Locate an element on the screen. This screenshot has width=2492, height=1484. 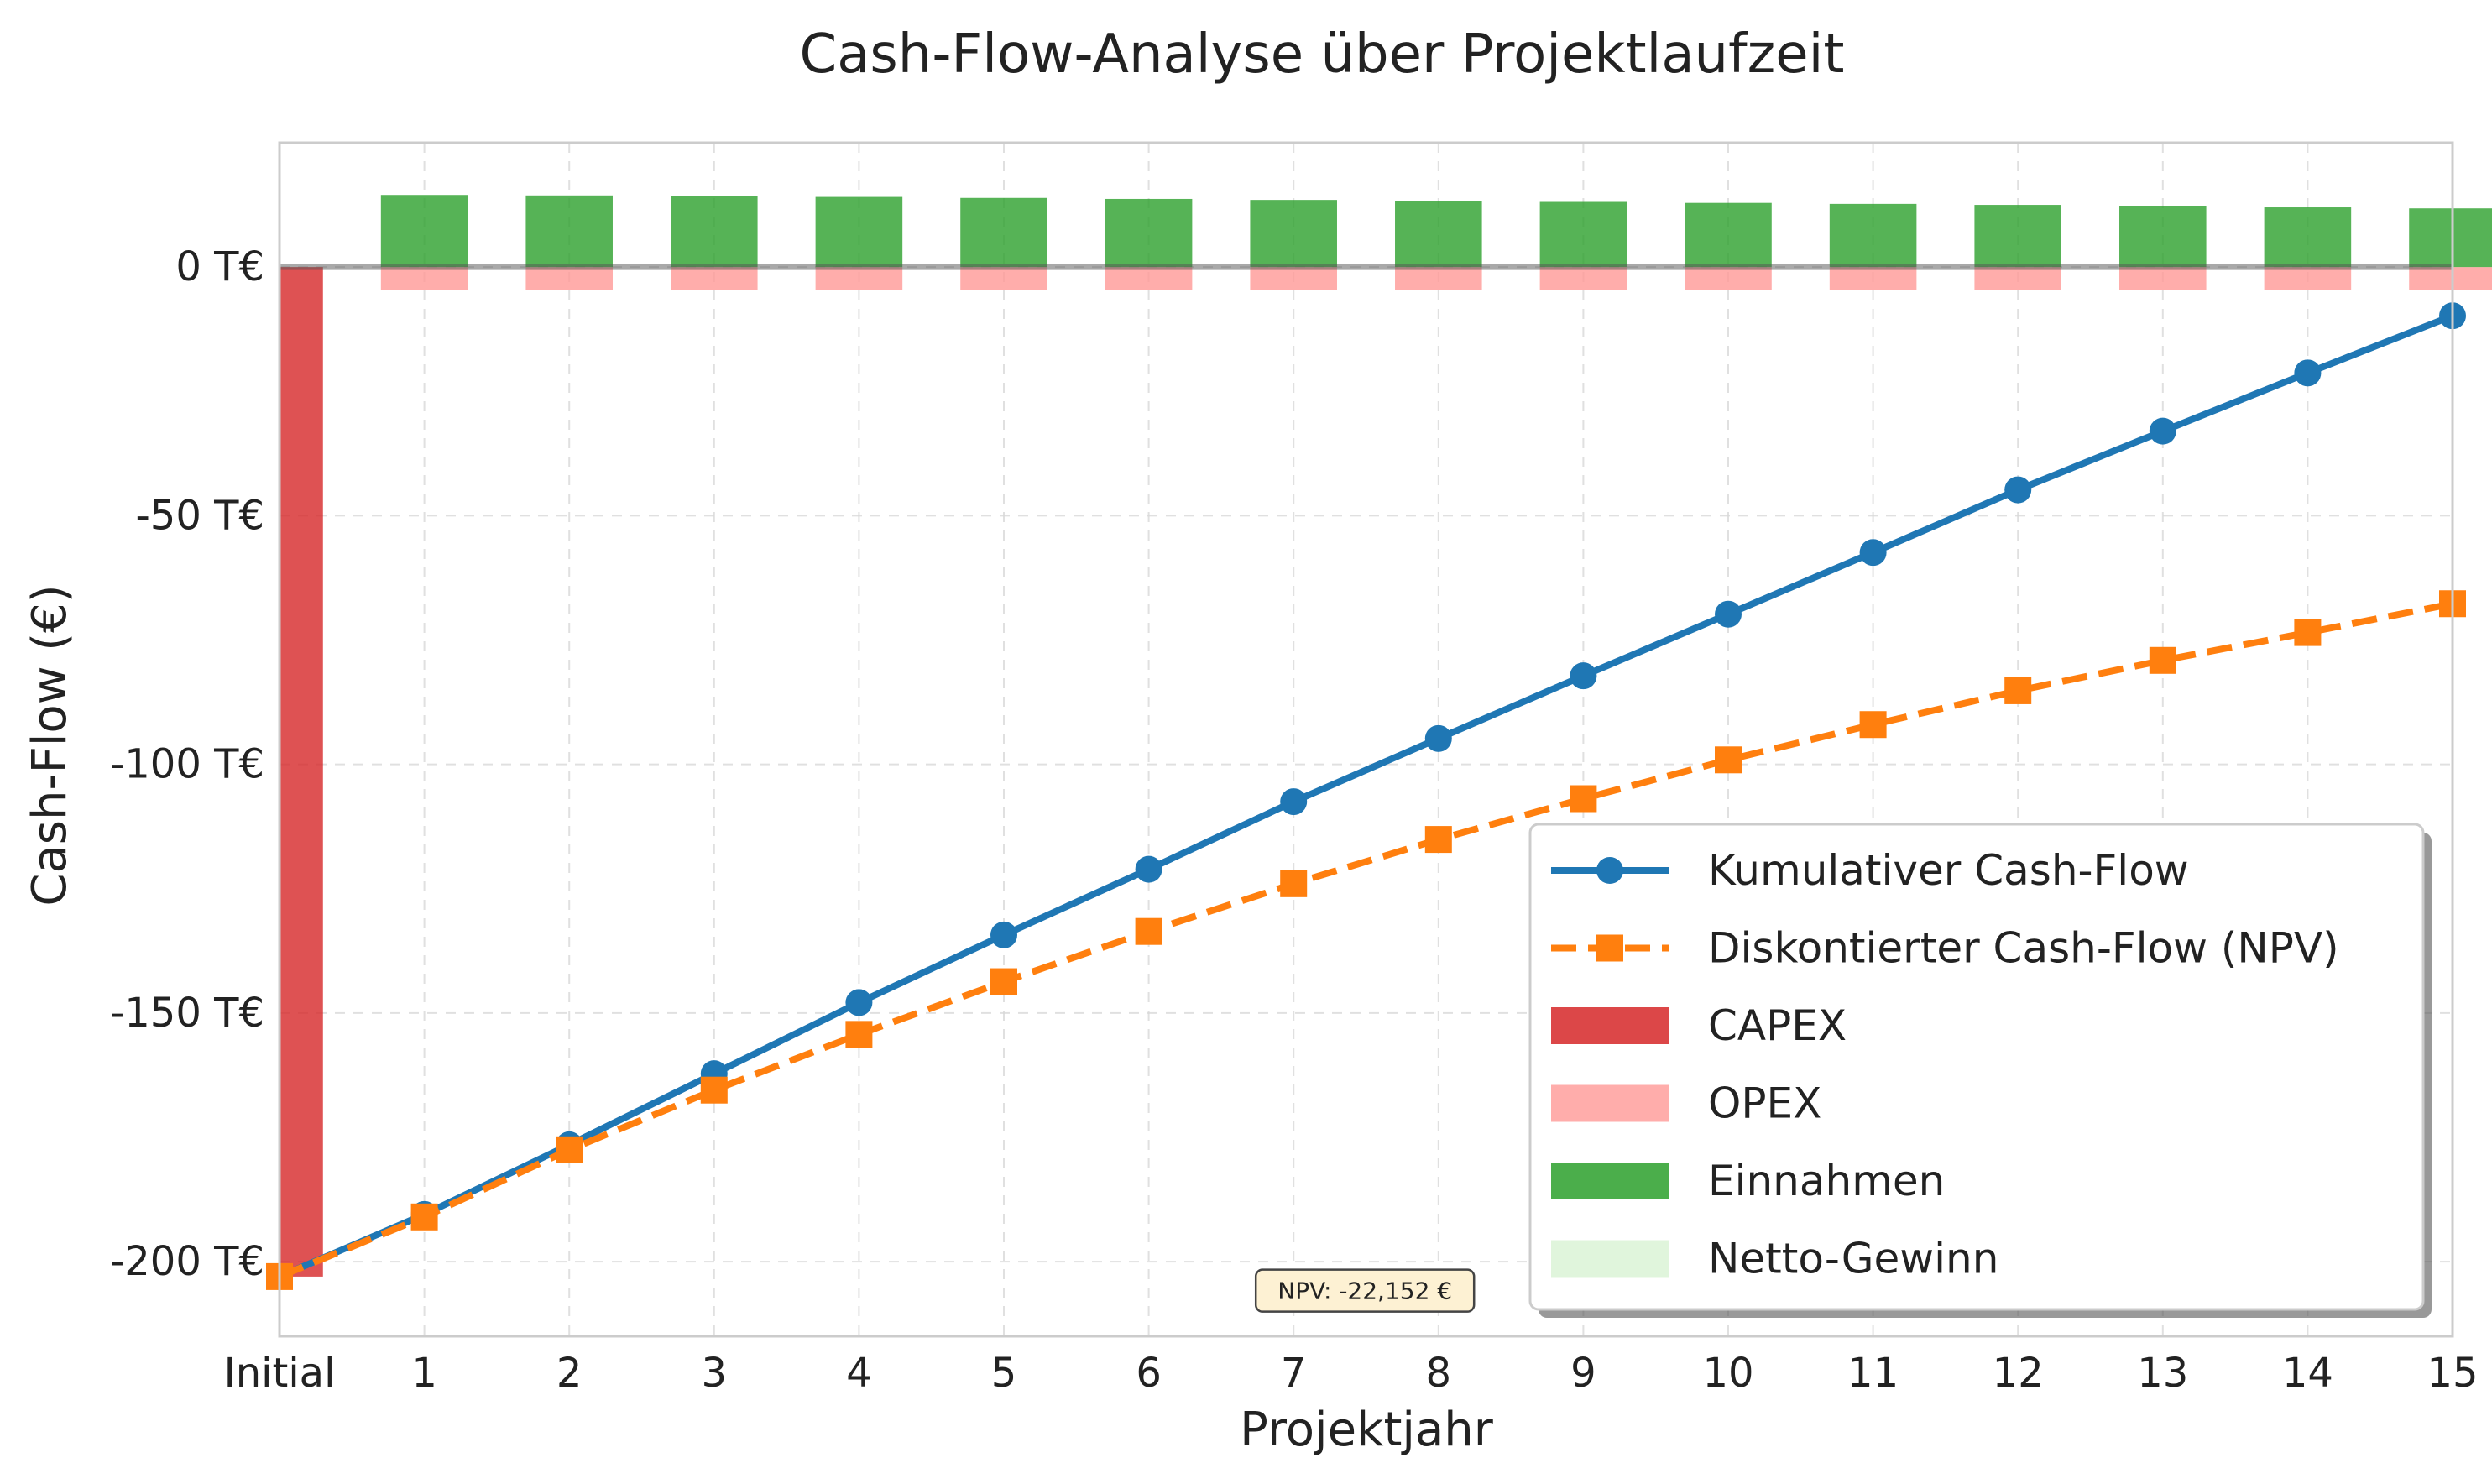
legend-capex-swatch is located at coordinates (1610, 1025).